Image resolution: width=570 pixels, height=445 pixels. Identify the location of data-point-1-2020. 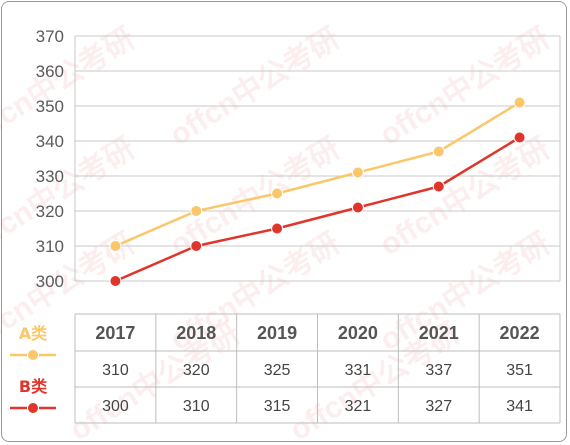
(357, 207).